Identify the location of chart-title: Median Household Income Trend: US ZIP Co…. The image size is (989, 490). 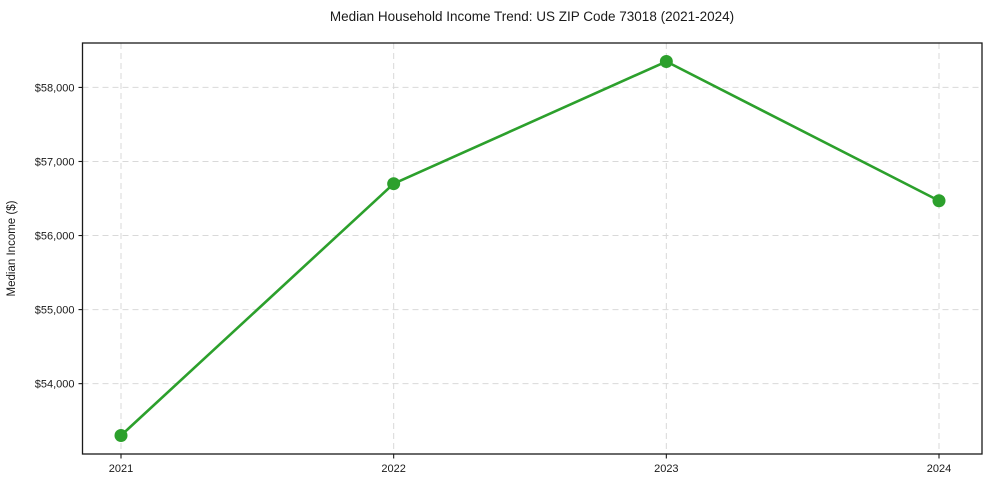
(532, 16).